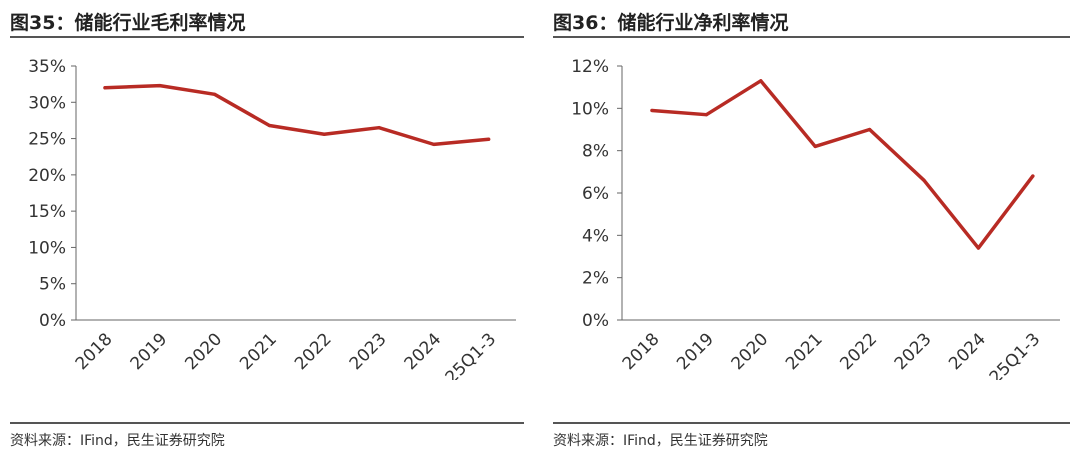 This screenshot has width=1080, height=454. I want to click on y-tick-label: 25%, so click(47, 140).